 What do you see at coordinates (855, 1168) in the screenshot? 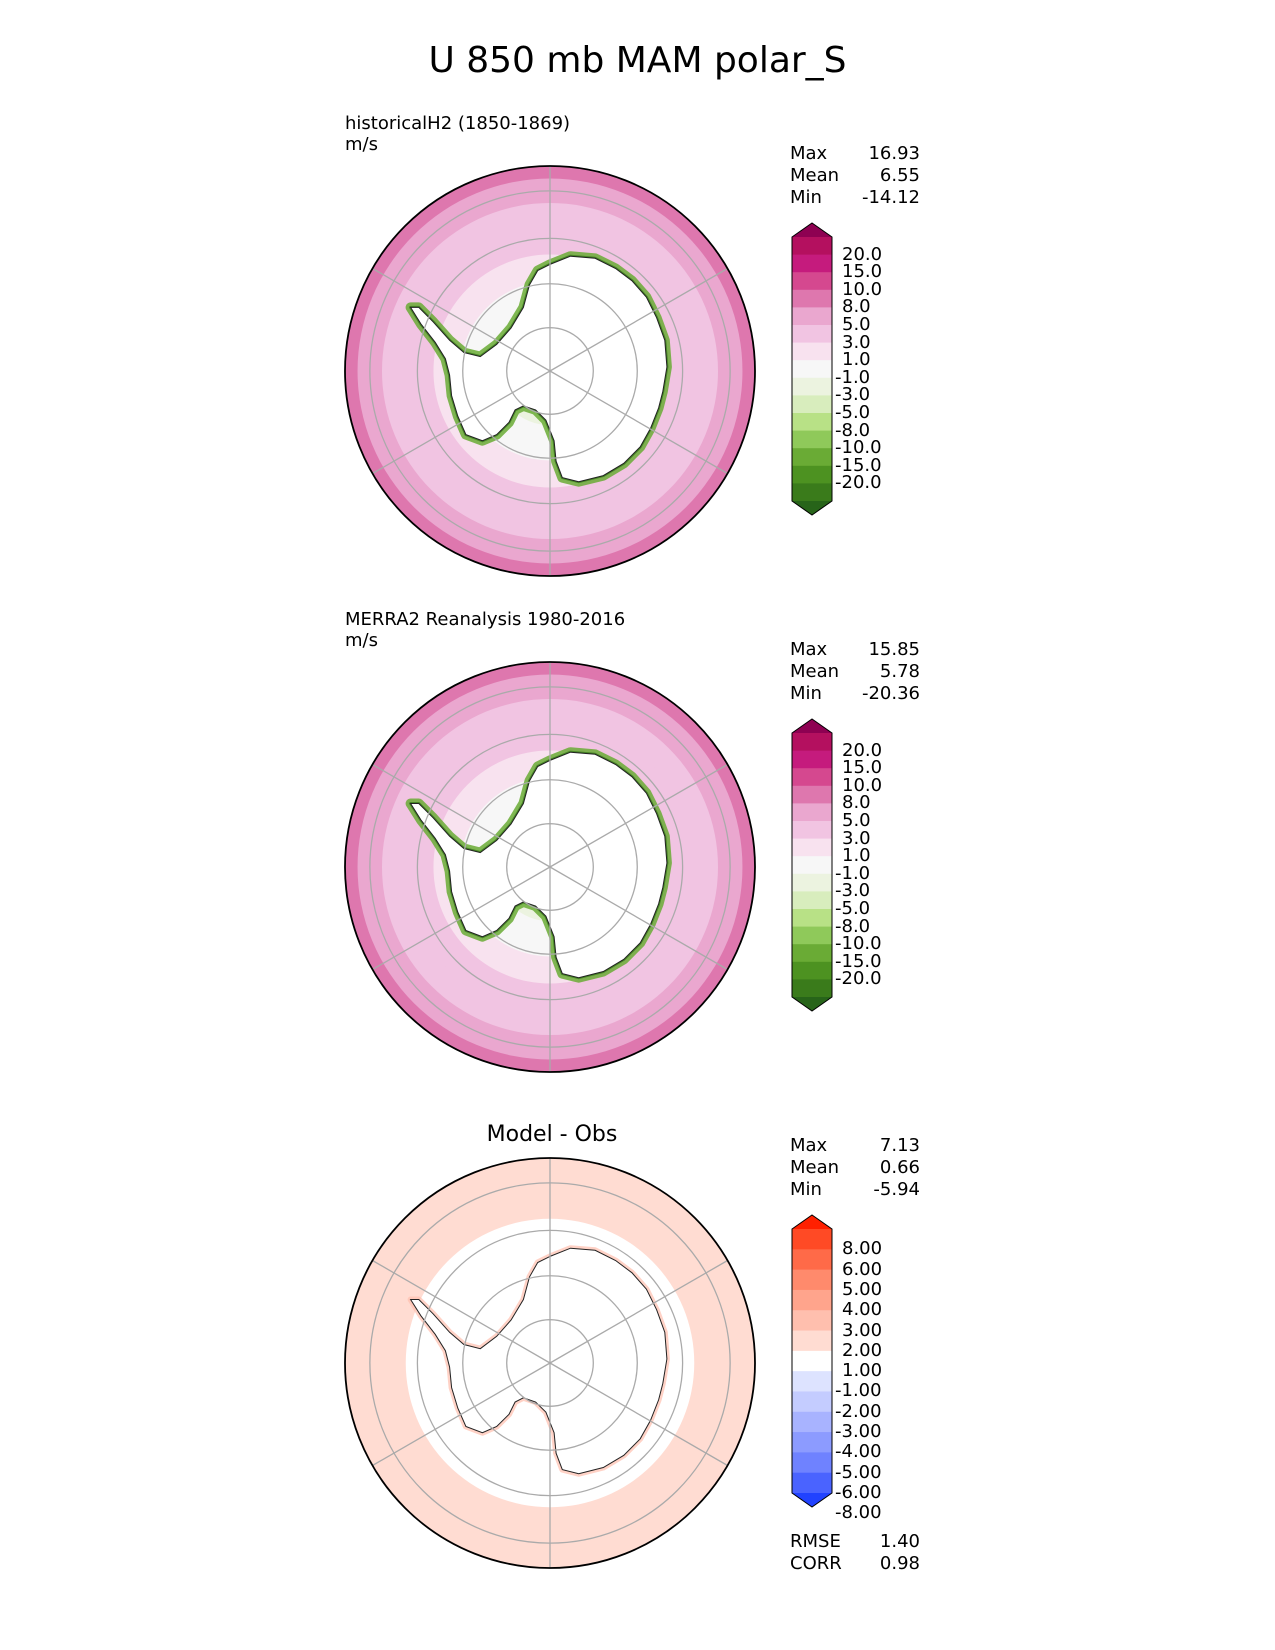
I see `stats-diff: Max 7.13 Mean 0.66 Min -5.94` at bounding box center [855, 1168].